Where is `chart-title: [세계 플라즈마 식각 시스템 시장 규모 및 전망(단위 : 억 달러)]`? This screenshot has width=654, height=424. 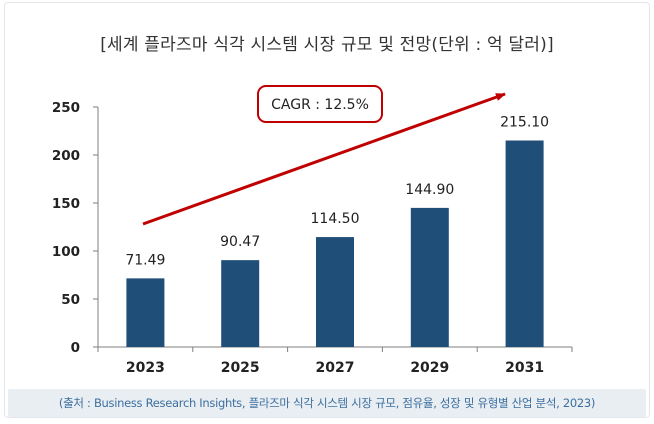 chart-title: [세계 플라즈마 식각 시스템 시장 규모 및 전망(단위 : 억 달러)] is located at coordinates (327, 45).